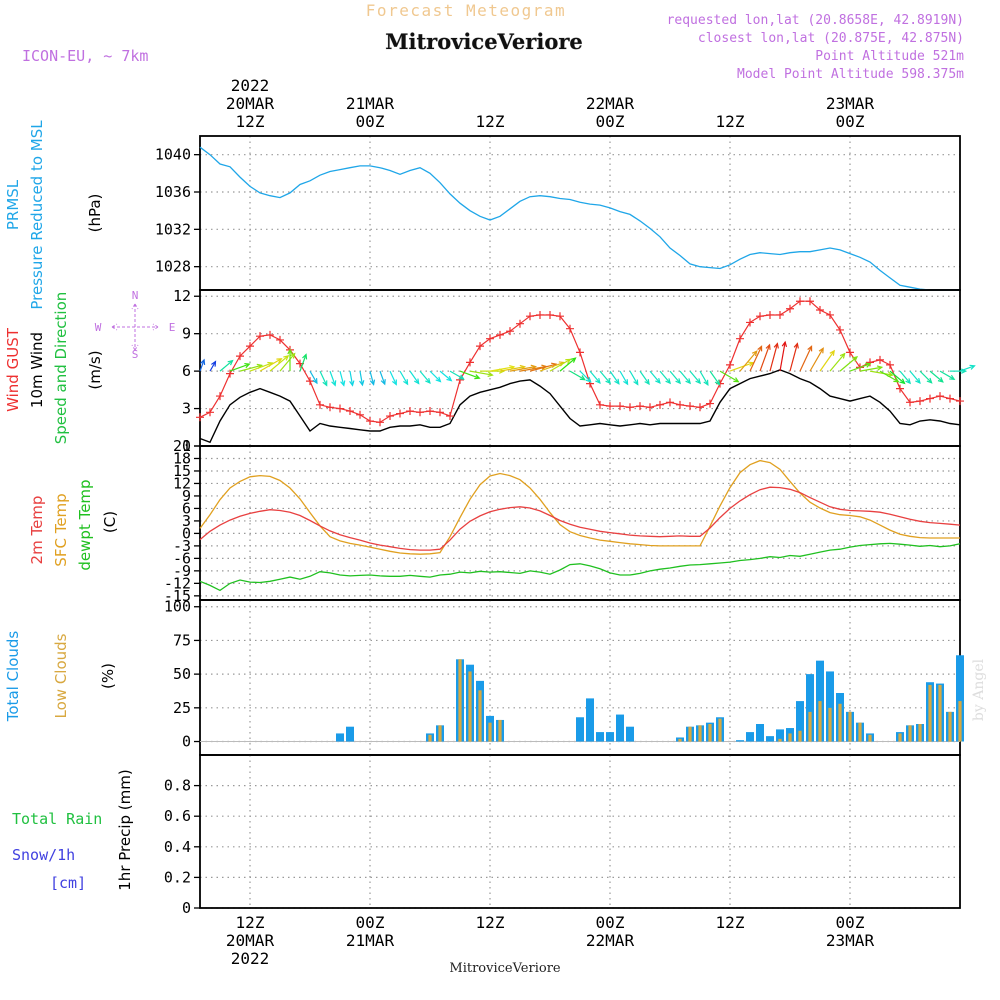 The width and height of the screenshot is (1000, 1000). I want to click on time-label-top: 22MAR, so click(610, 103).